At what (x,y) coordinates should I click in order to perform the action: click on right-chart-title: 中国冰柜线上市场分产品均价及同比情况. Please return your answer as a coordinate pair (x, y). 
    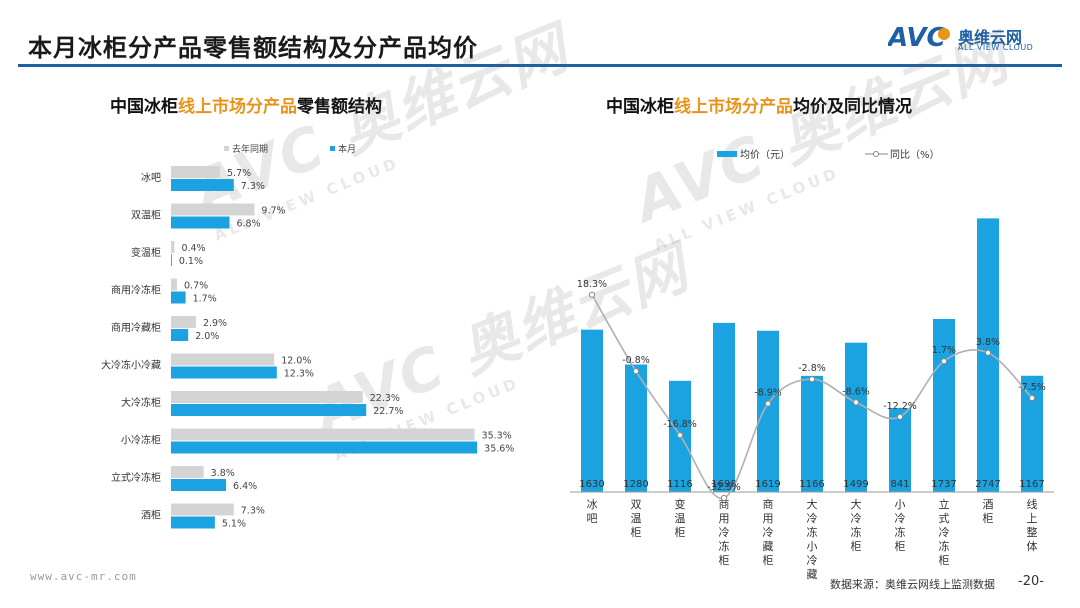
    Looking at the image, I should click on (759, 107).